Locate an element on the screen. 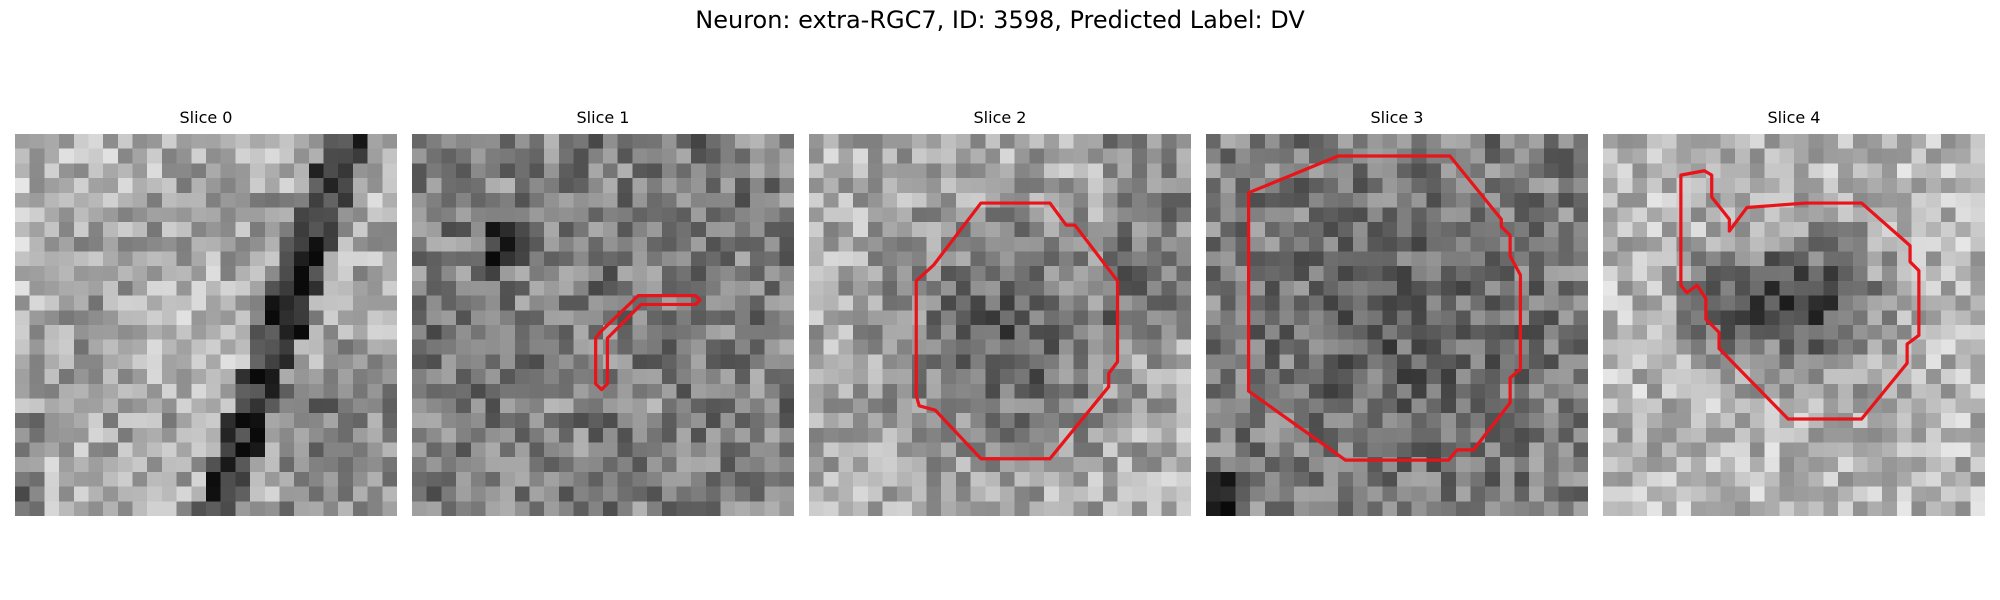 The image size is (2000, 600). slice-title: Slice 1 is located at coordinates (603, 117).